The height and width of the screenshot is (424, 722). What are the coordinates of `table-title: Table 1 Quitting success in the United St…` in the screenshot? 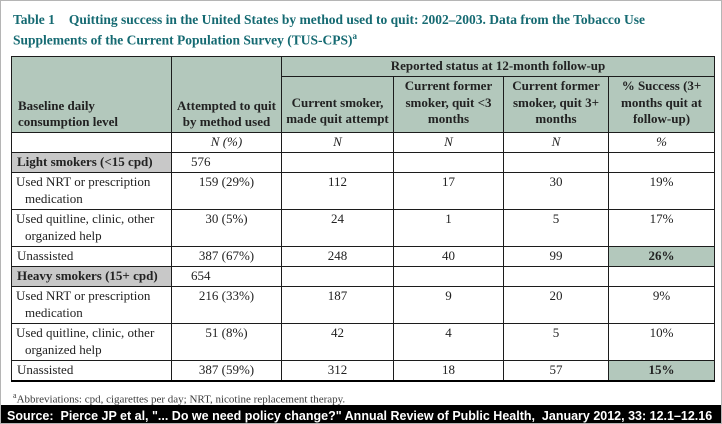 It's located at (357, 25).